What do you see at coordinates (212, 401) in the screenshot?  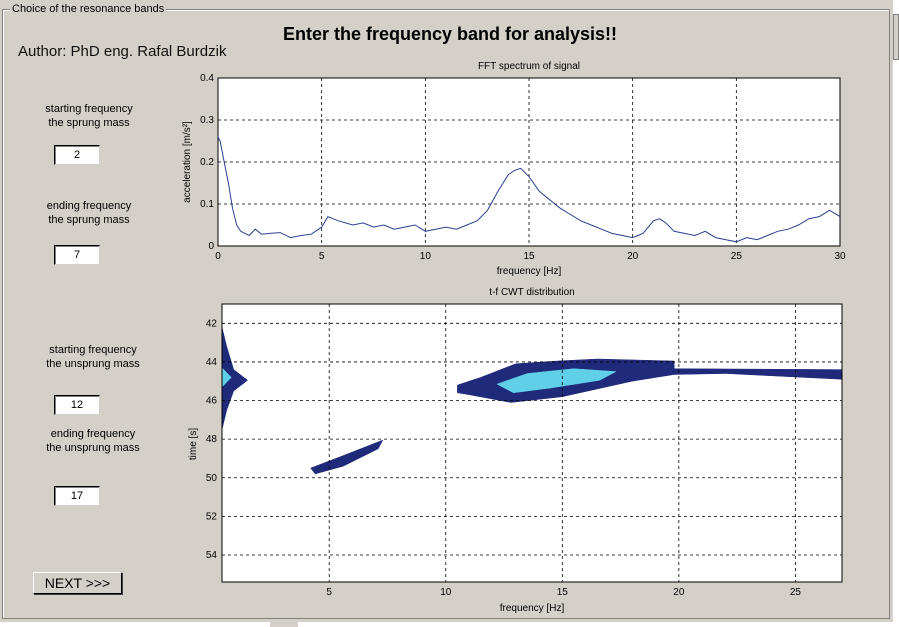 I see `cwt-ytick-label: 46` at bounding box center [212, 401].